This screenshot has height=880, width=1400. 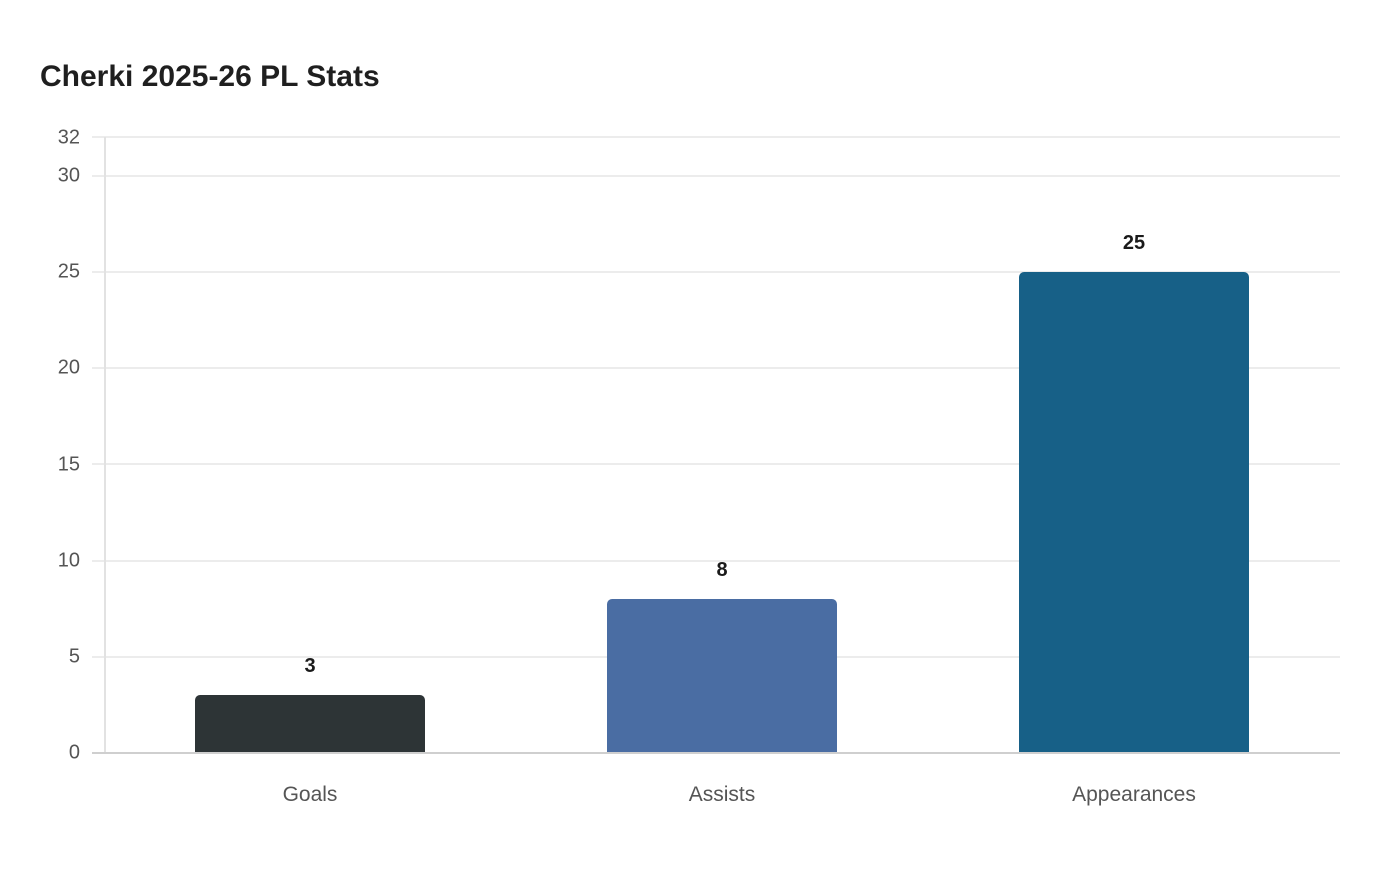 What do you see at coordinates (722, 794) in the screenshot?
I see `x-label-assists: Assists` at bounding box center [722, 794].